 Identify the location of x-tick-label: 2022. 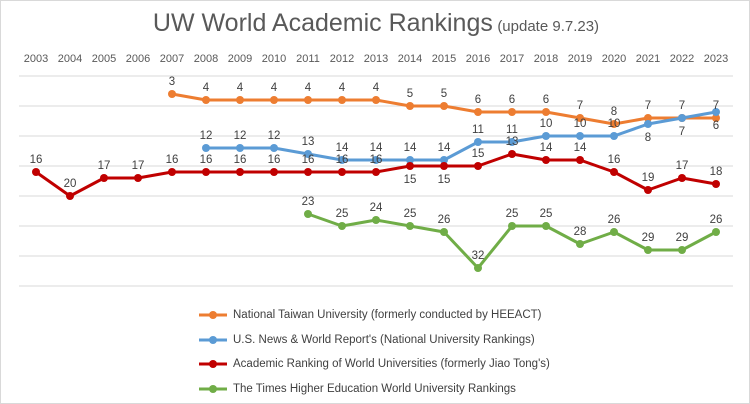
(682, 59).